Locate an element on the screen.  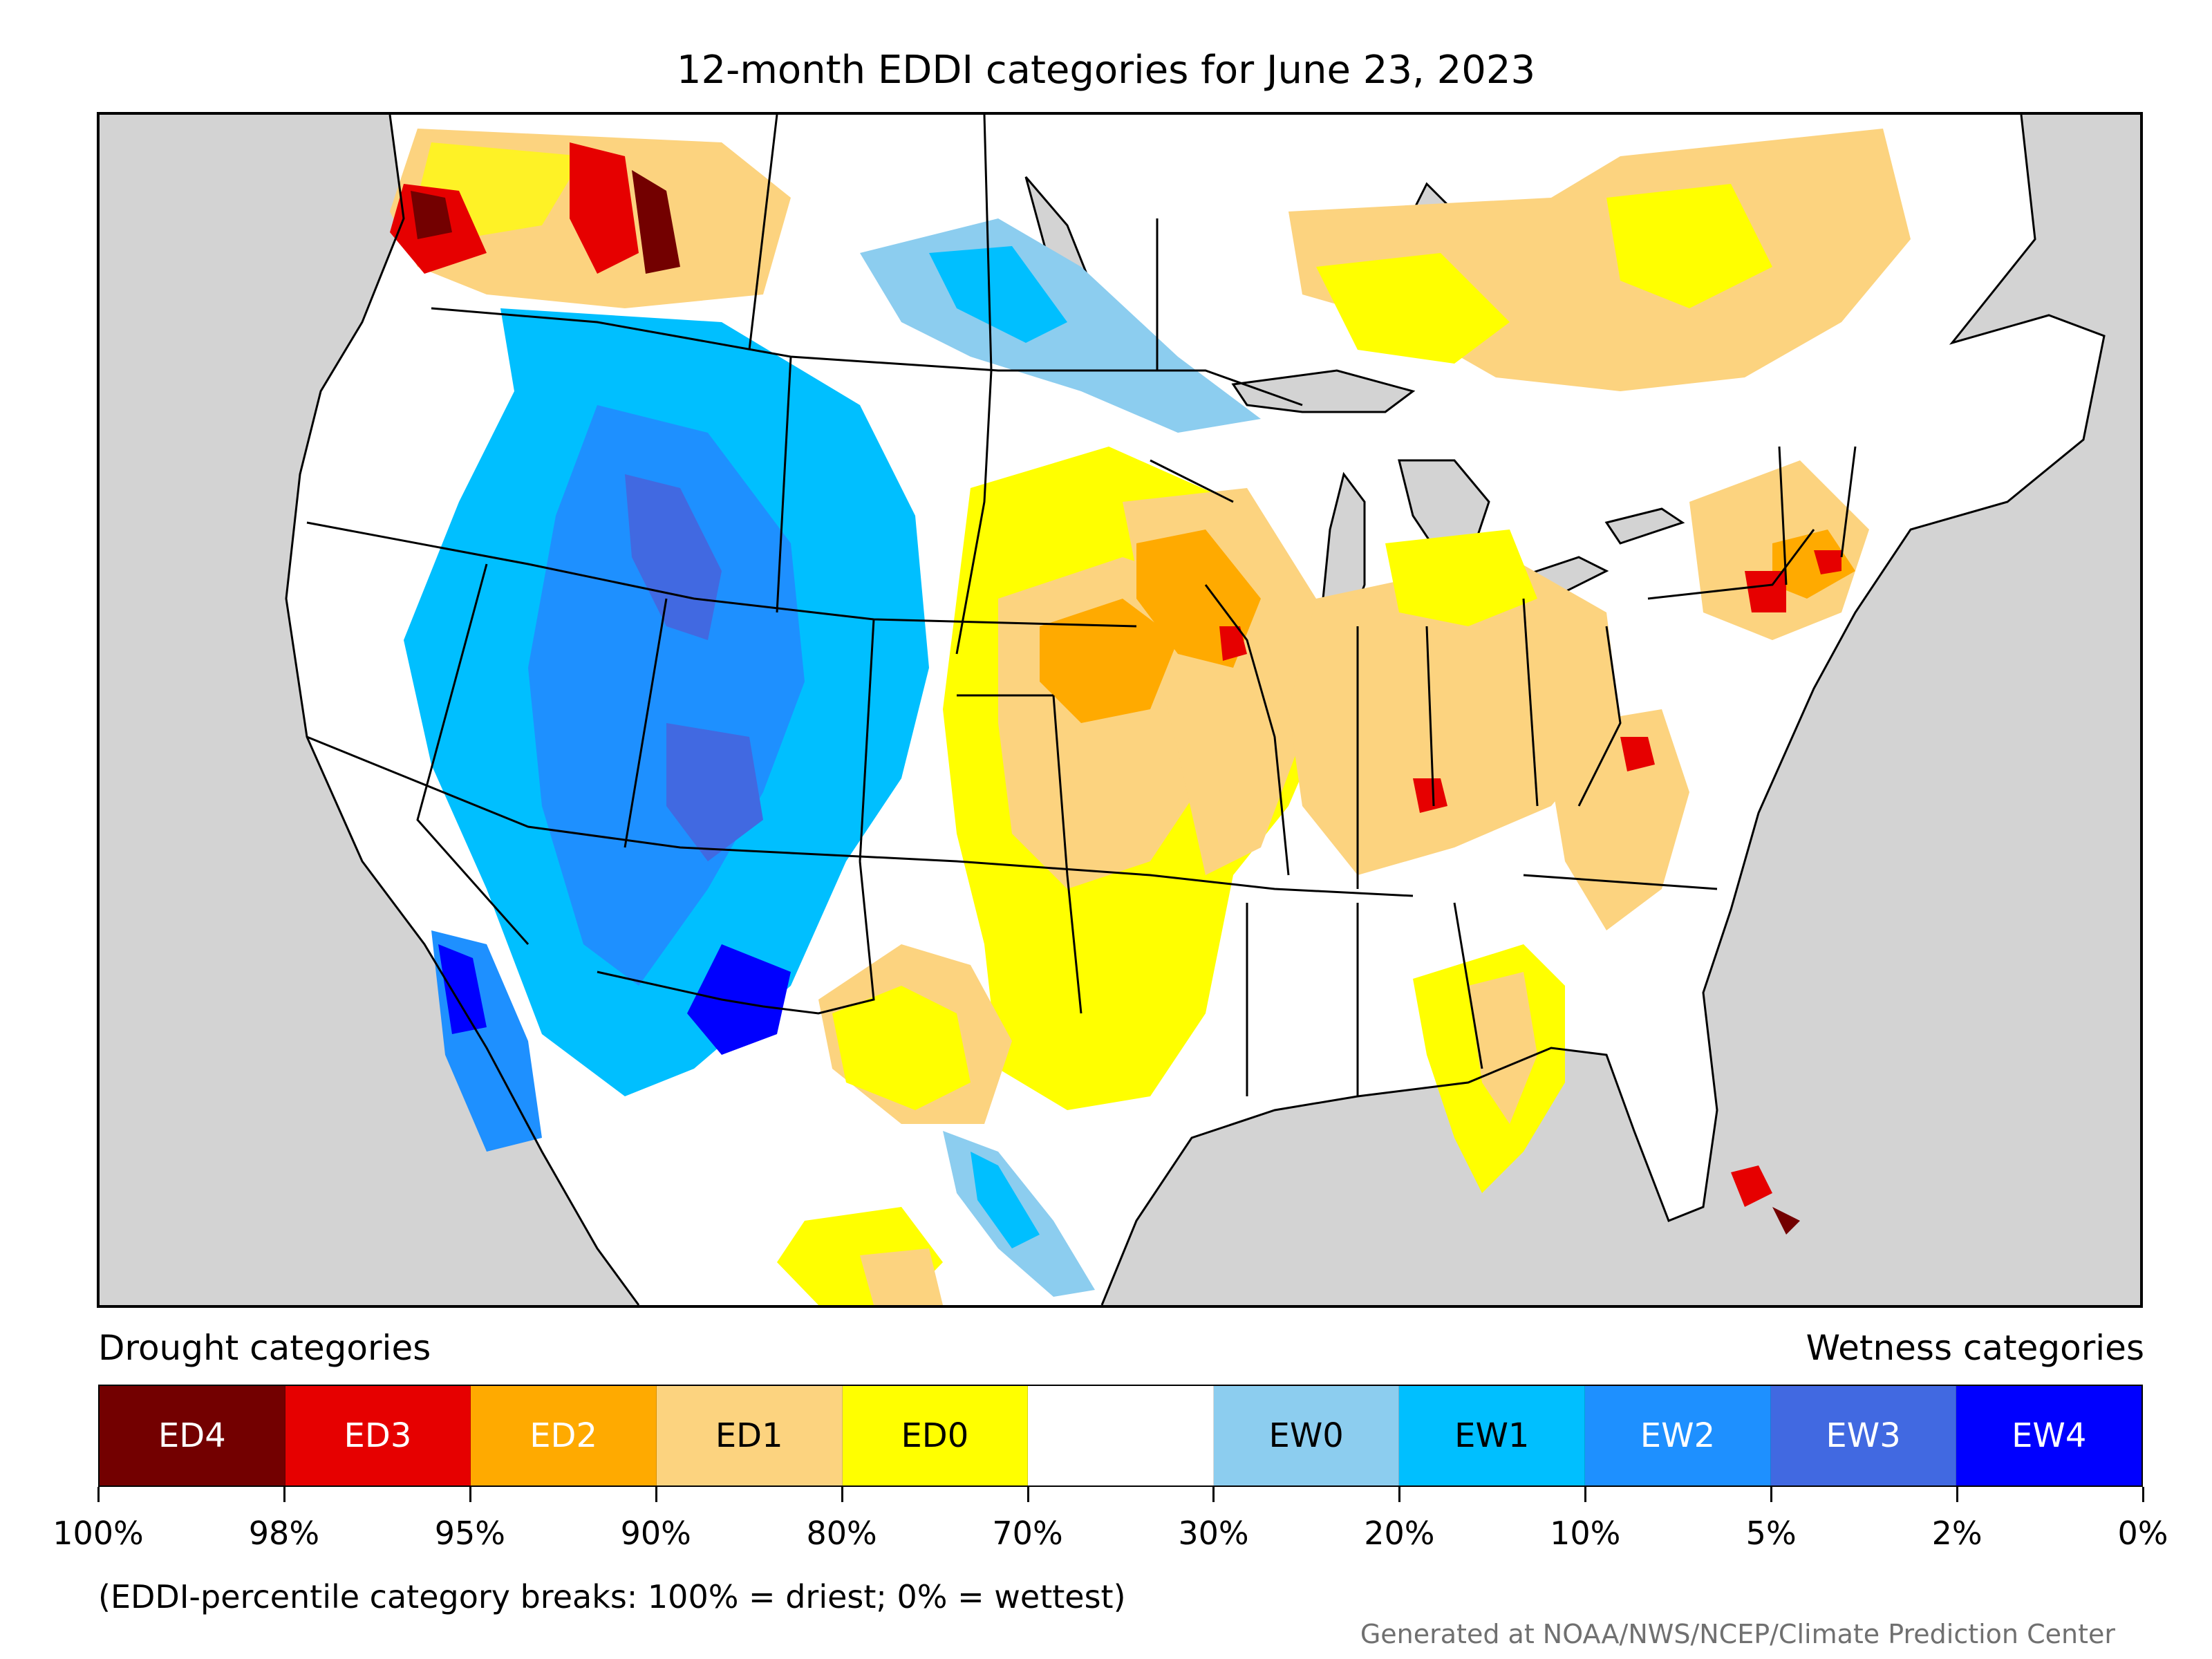
tick-label: 5% is located at coordinates (1771, 1534).